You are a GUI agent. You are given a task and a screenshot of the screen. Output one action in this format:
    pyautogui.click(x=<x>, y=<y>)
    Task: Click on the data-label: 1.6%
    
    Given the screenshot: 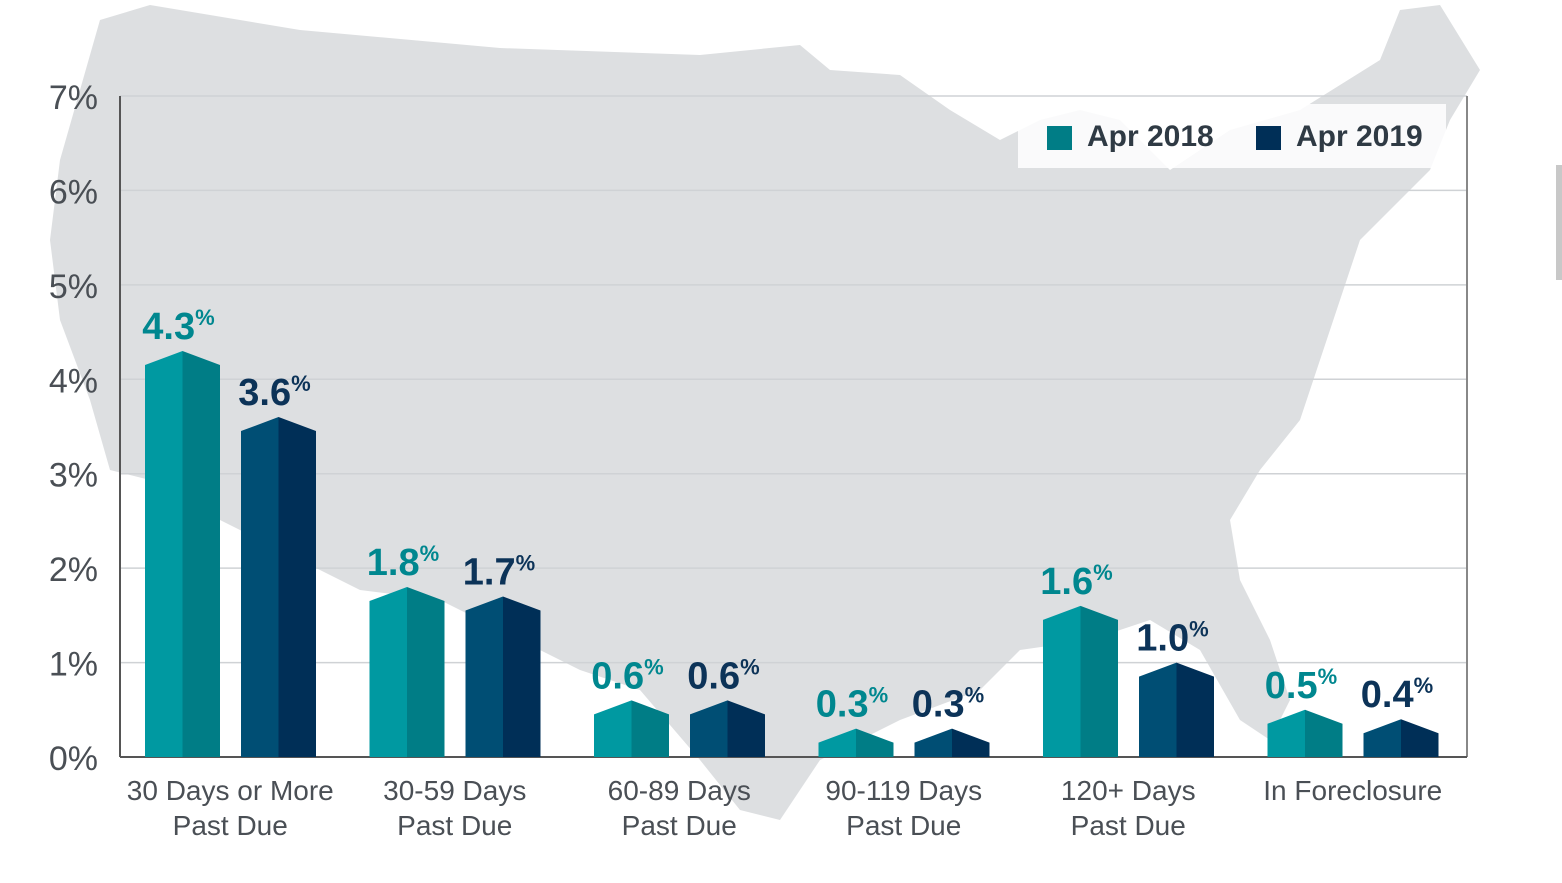 What is the action you would take?
    pyautogui.click(x=1076, y=581)
    